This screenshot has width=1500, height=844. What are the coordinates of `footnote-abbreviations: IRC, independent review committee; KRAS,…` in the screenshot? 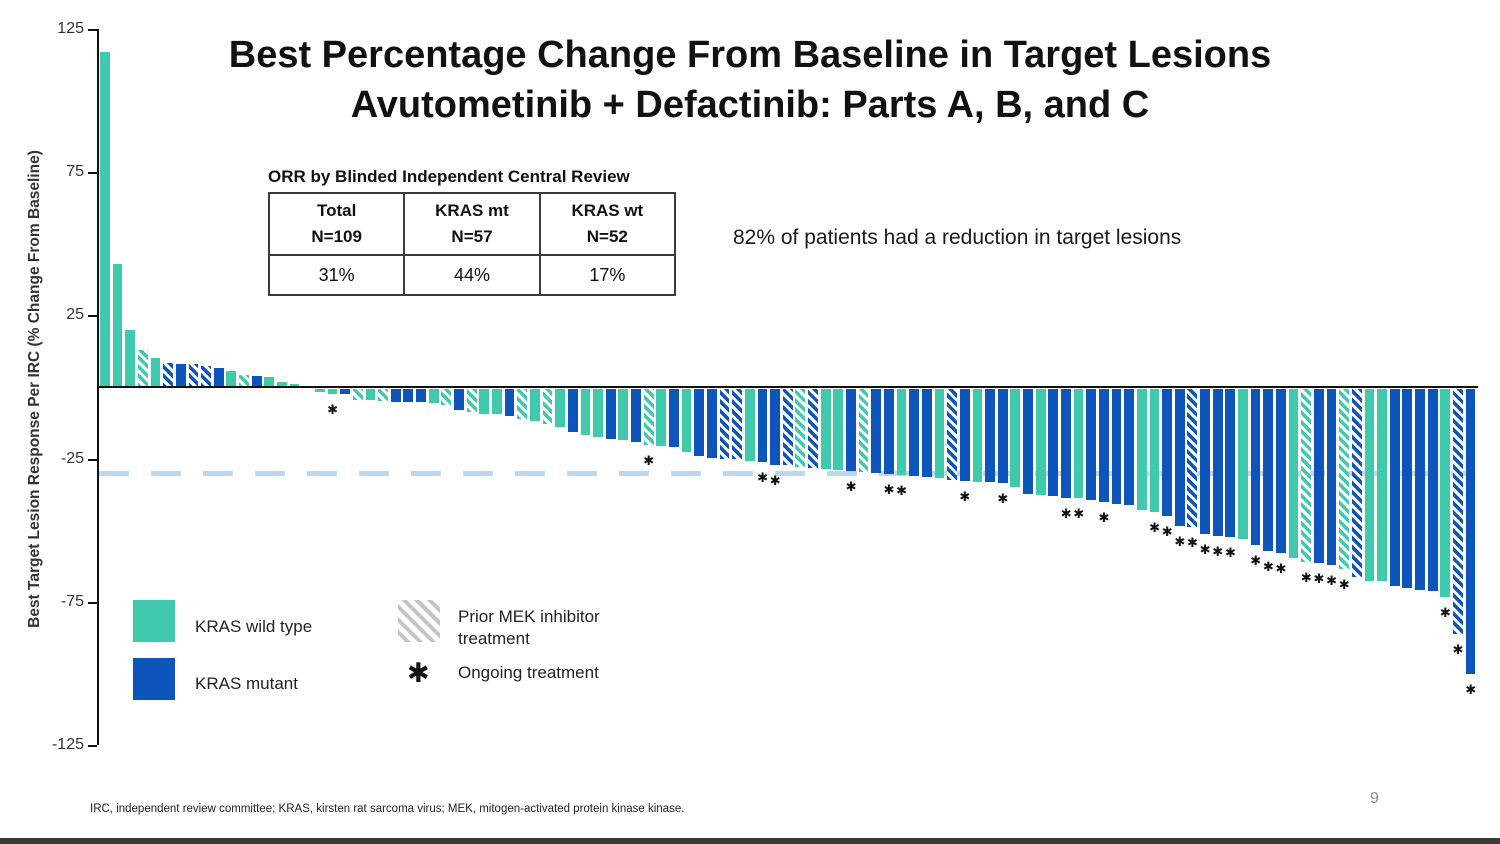 It's located at (387, 809).